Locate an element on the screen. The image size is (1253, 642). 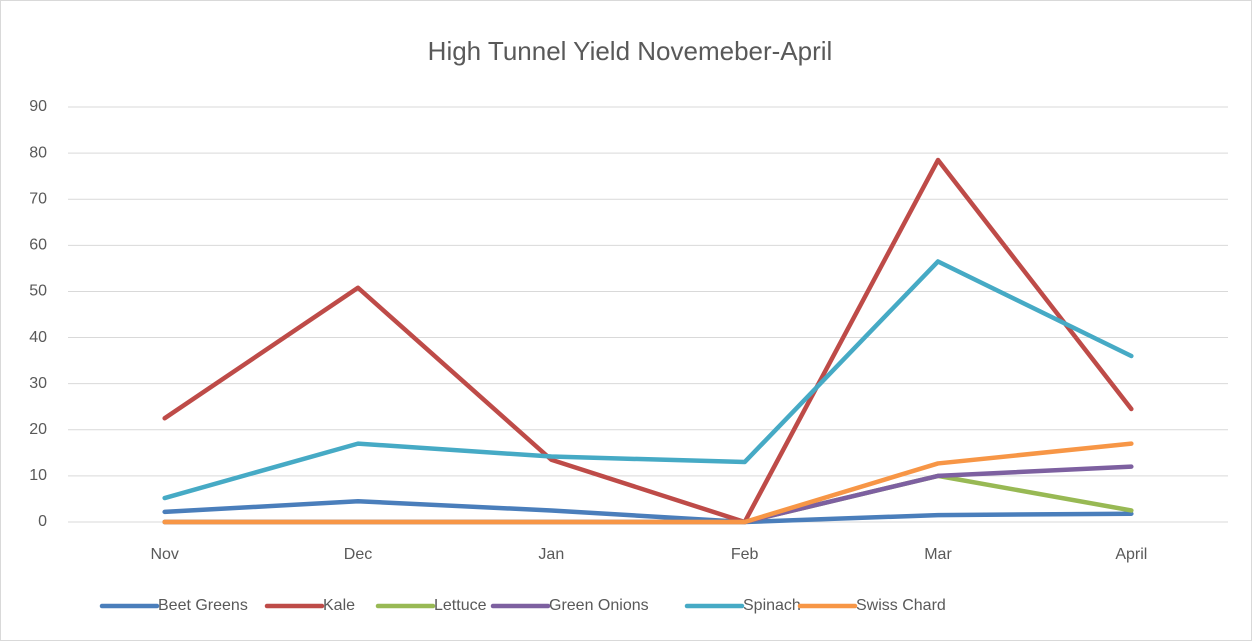
y-tick-label: 70 is located at coordinates (38, 198).